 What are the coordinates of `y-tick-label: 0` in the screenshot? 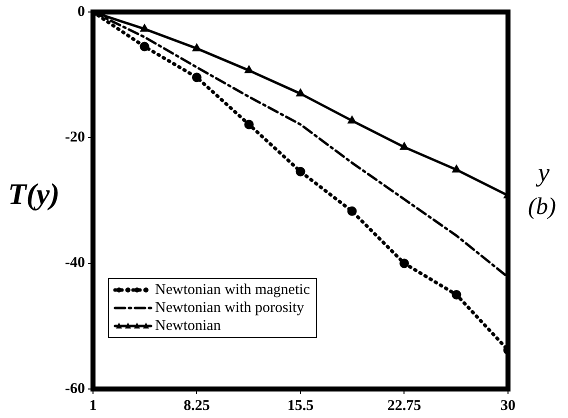 It's located at (81, 12).